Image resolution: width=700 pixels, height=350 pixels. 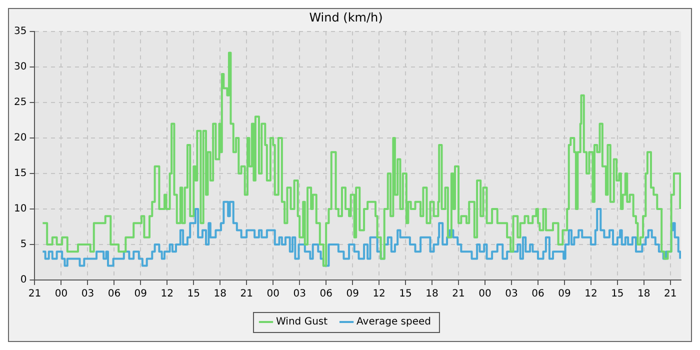 What do you see at coordinates (20, 102) in the screenshot?
I see `y-tick-label: 25` at bounding box center [20, 102].